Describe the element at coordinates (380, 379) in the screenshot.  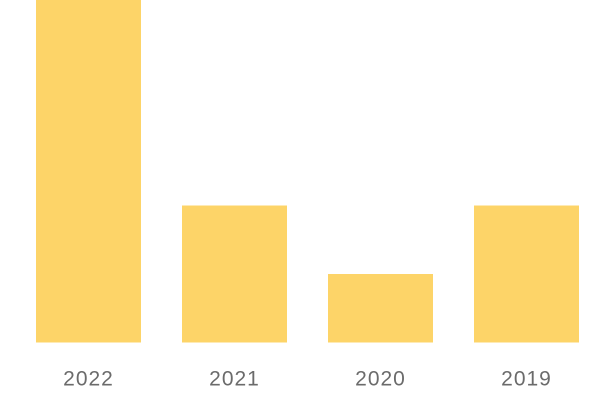
I see `x-tick-label: 2020` at that location.